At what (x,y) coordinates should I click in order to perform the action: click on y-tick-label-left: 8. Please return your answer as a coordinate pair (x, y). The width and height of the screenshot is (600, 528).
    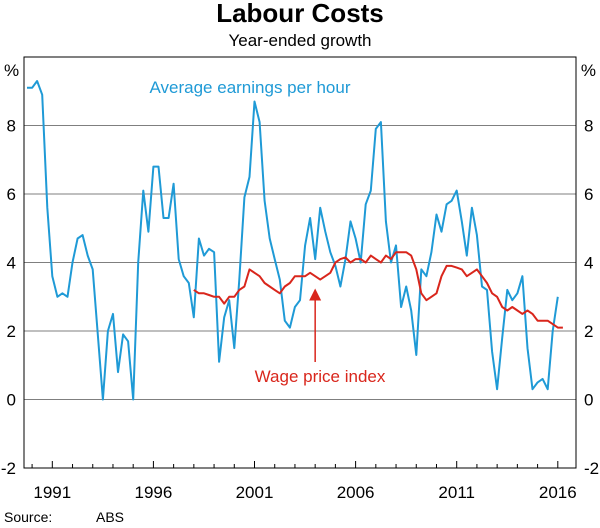
    Looking at the image, I should click on (11, 126).